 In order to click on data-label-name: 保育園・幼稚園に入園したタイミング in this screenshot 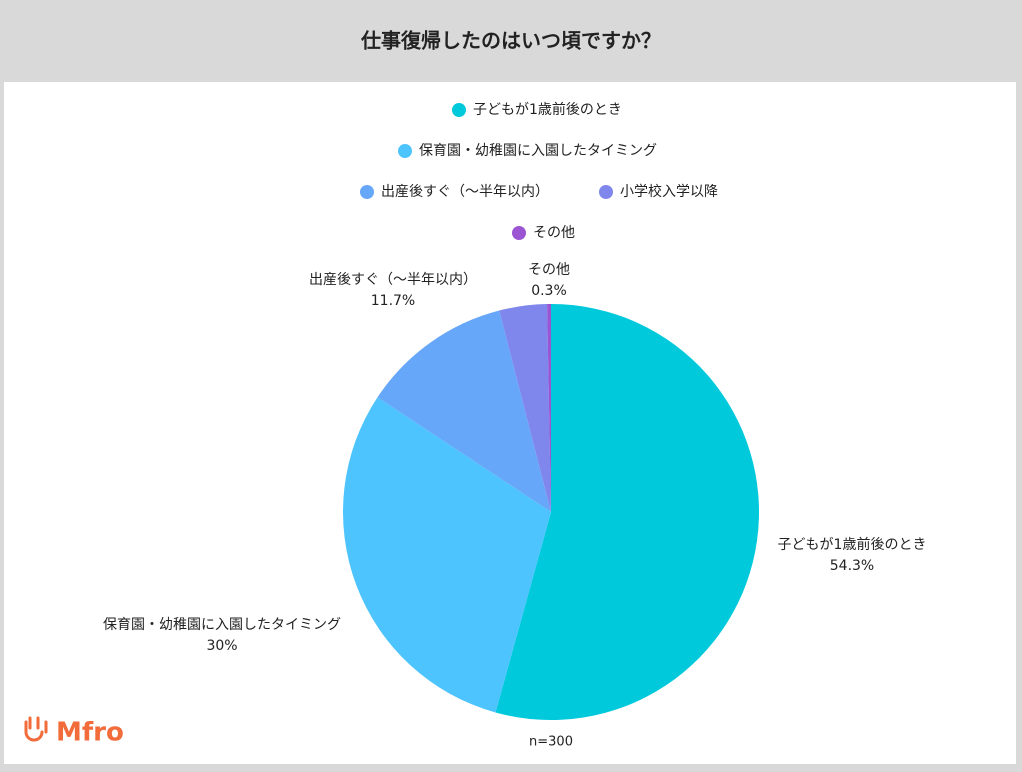, I will do `click(222, 625)`.